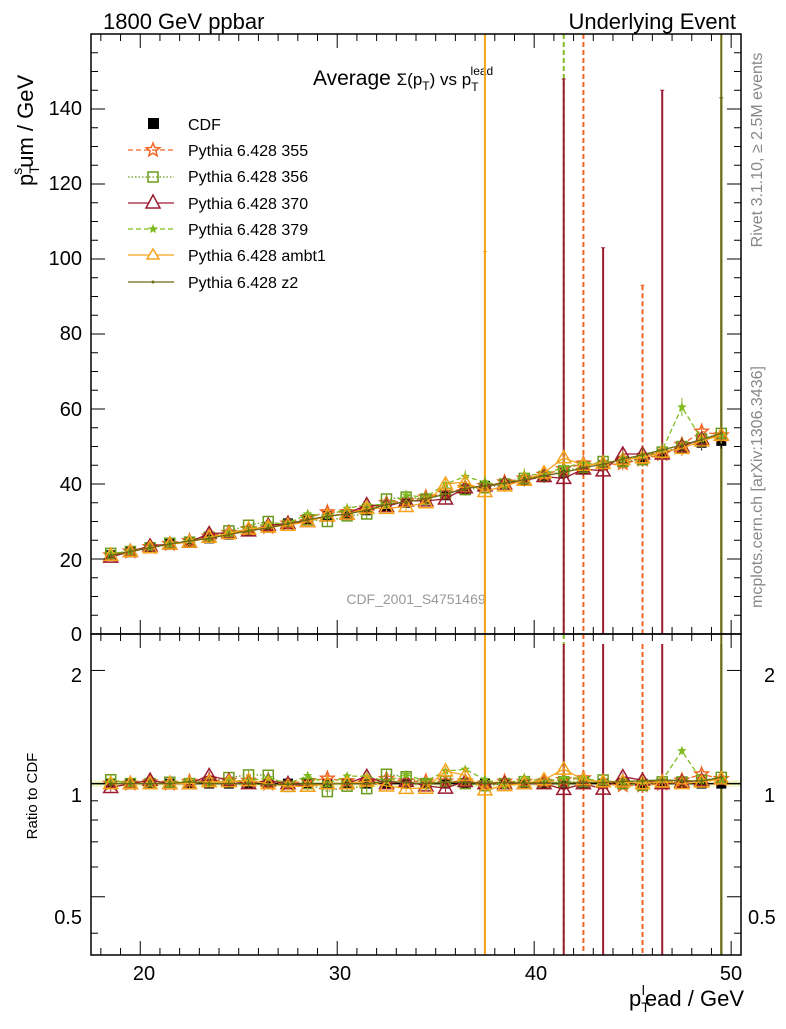 The width and height of the screenshot is (786, 1029). What do you see at coordinates (416, 599) in the screenshot?
I see `analysis-id: CDF_2001_S4751469` at bounding box center [416, 599].